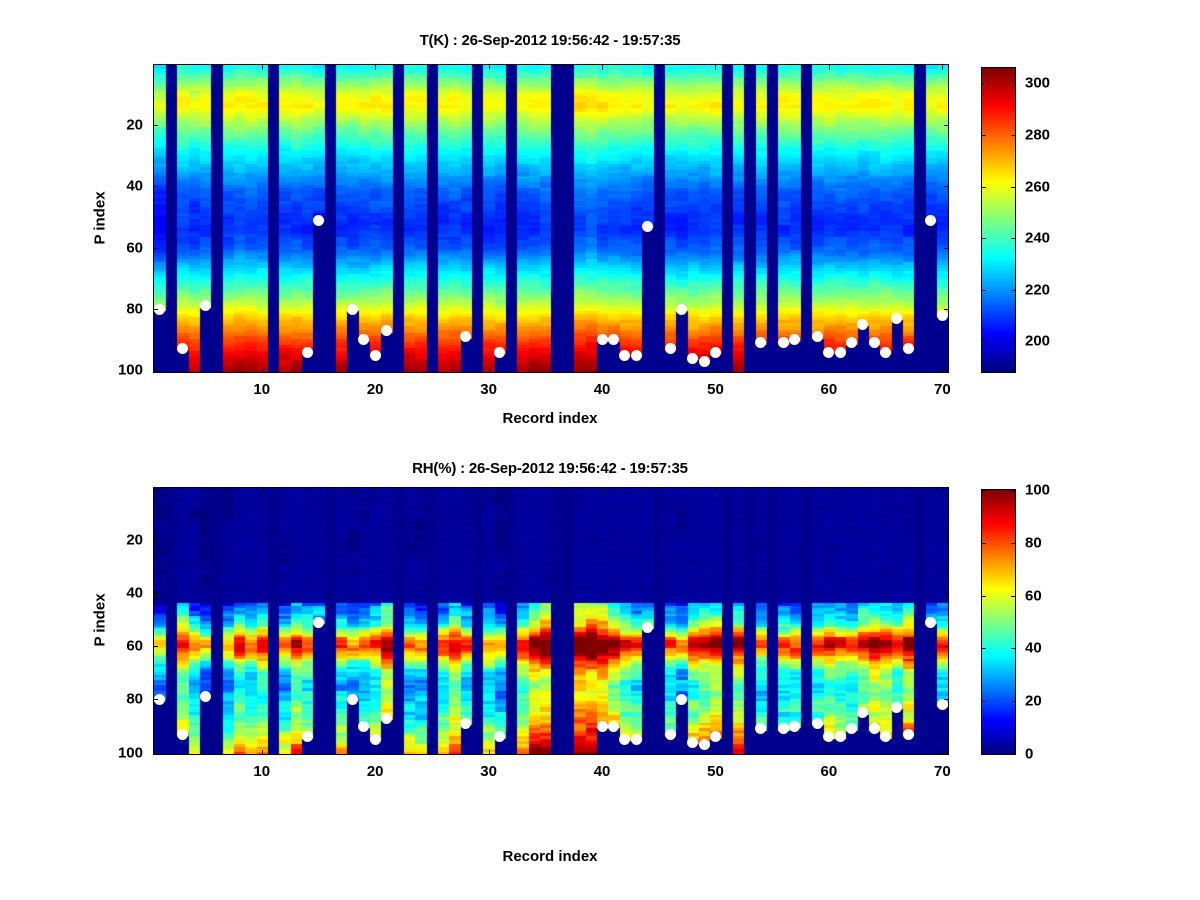  Describe the element at coordinates (262, 771) in the screenshot. I see `xaxis-tick-label: 10` at that location.